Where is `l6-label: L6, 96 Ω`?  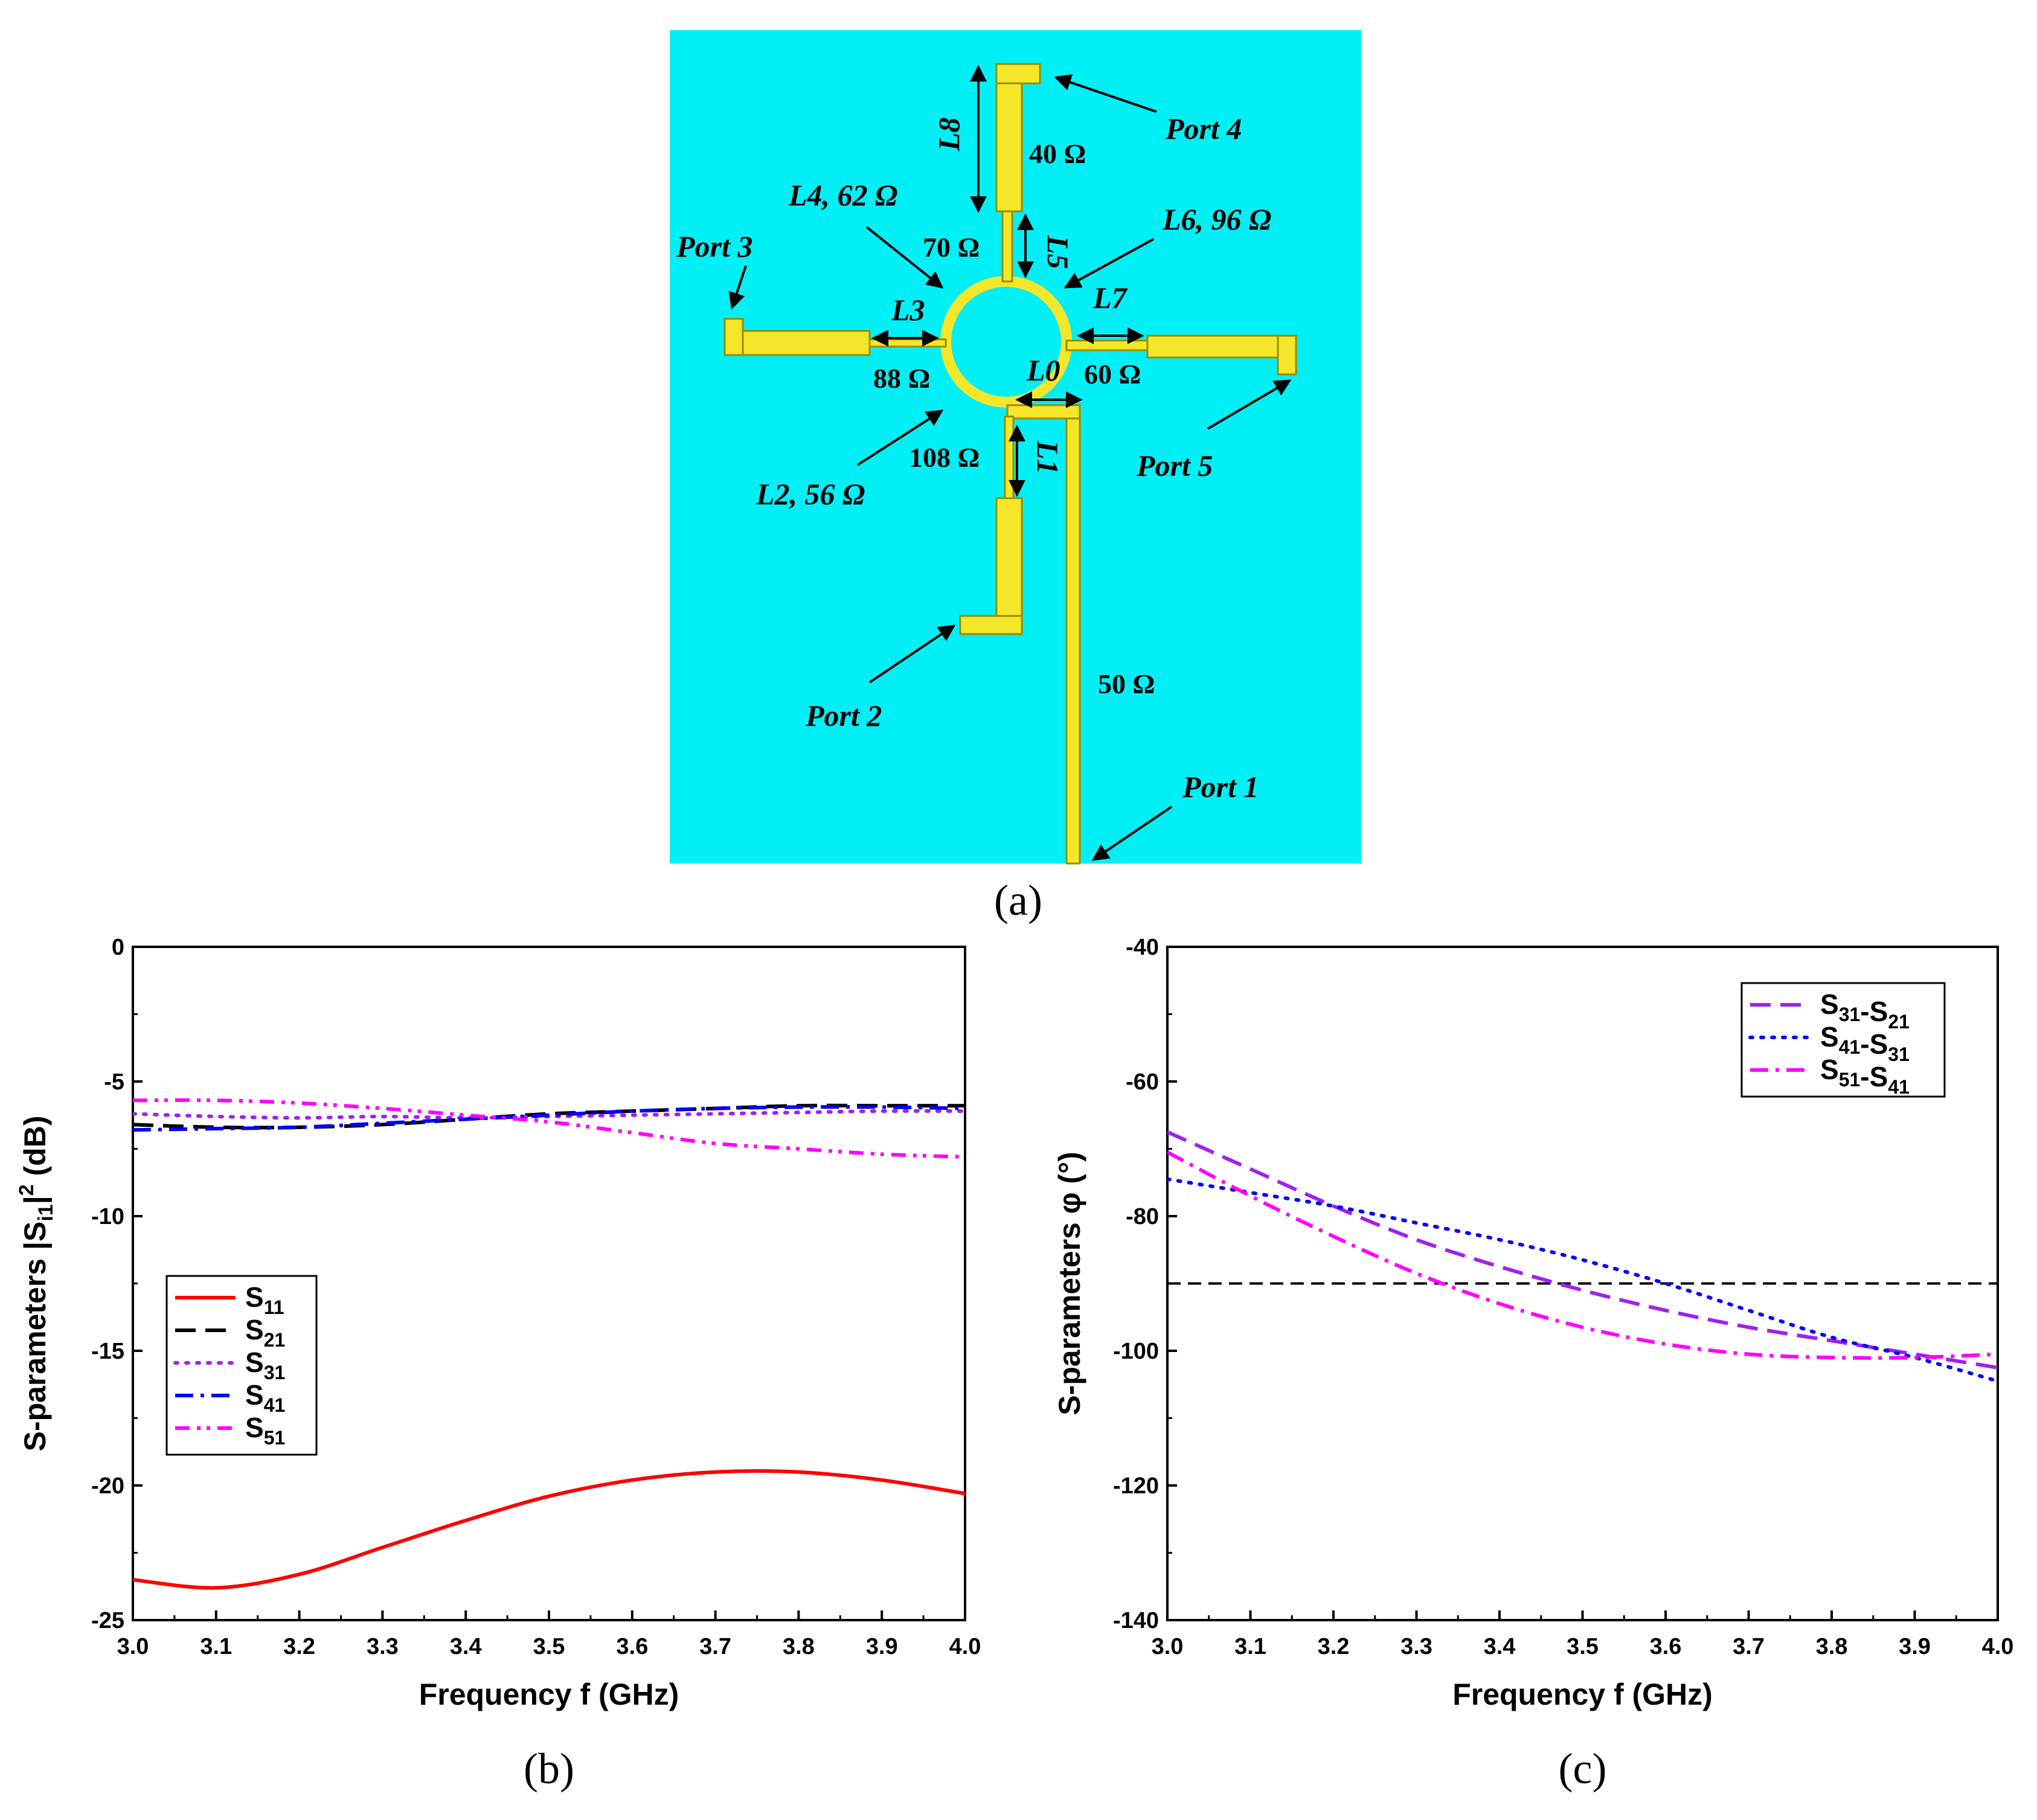
l6-label: L6, 96 Ω is located at coordinates (1216, 219).